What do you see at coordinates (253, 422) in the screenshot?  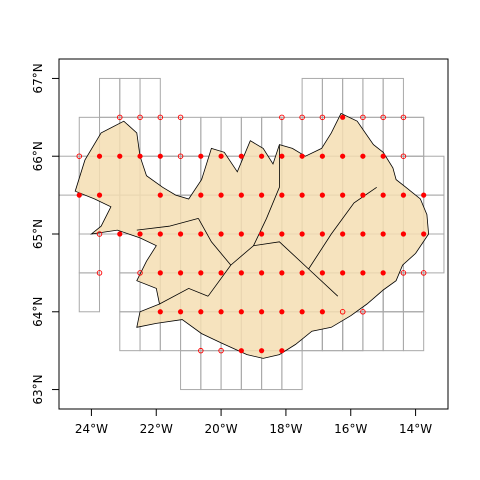 I see `x-axis: 24°W 22°W 20°W 18°W 16°W 14°W` at bounding box center [253, 422].